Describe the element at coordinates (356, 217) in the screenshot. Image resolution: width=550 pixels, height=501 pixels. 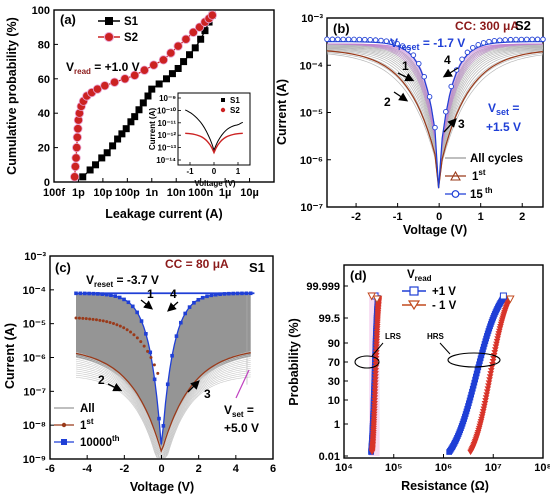
I see `panel-b-xtick-label: -2` at that location.